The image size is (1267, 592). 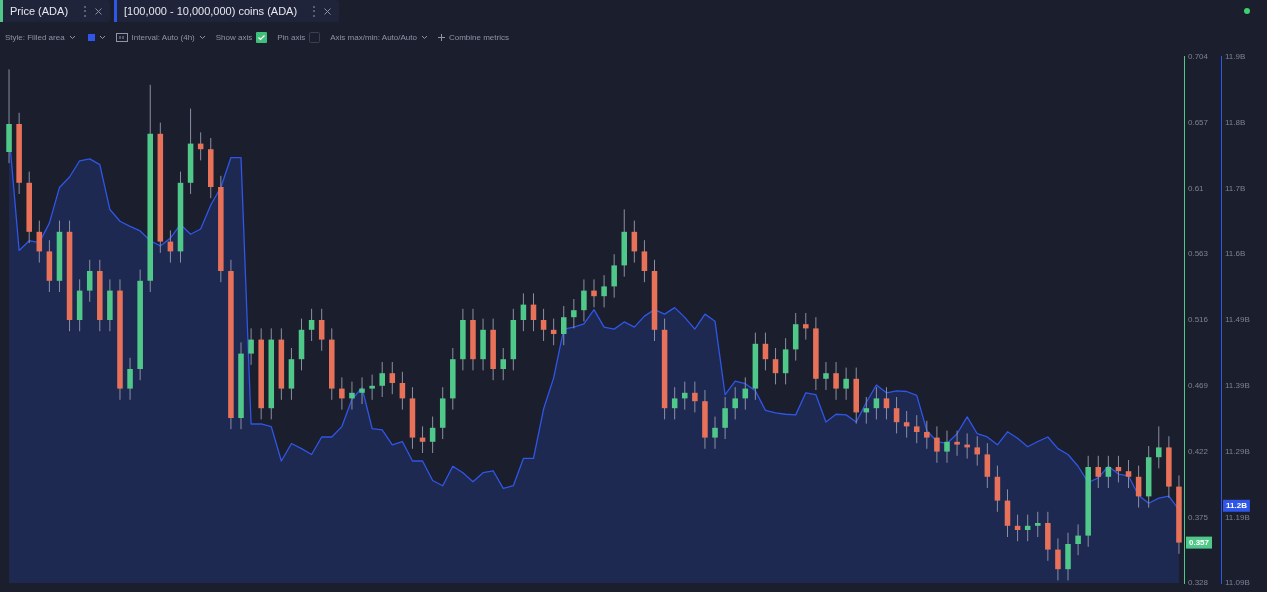 What do you see at coordinates (1237, 517) in the screenshot?
I see `y2-tick-label: 11.19B` at bounding box center [1237, 517].